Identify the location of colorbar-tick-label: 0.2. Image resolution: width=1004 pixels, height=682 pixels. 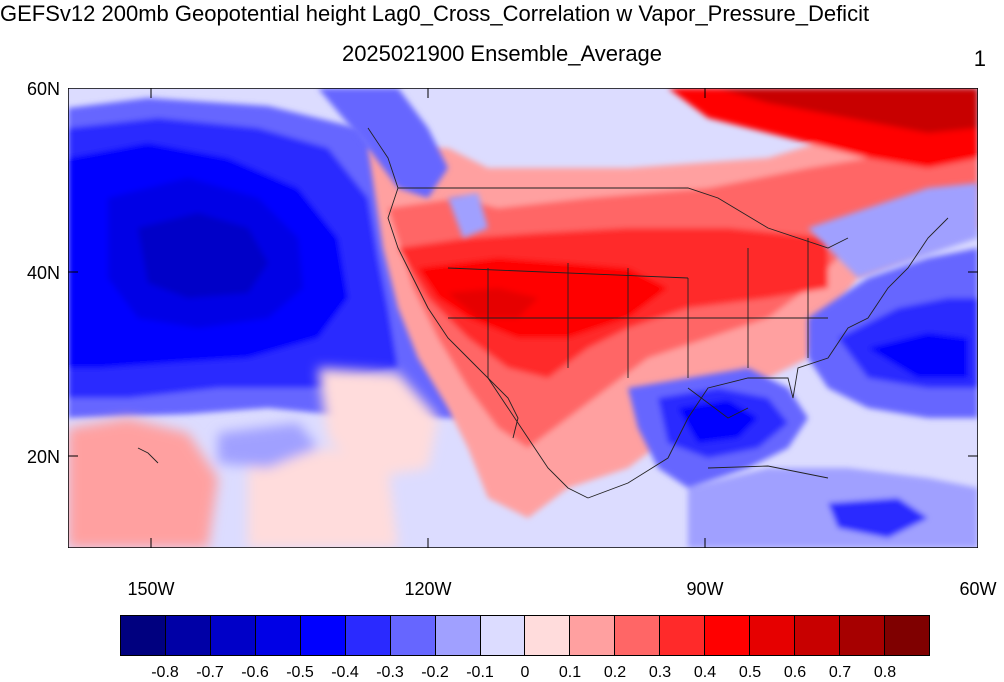
(615, 672).